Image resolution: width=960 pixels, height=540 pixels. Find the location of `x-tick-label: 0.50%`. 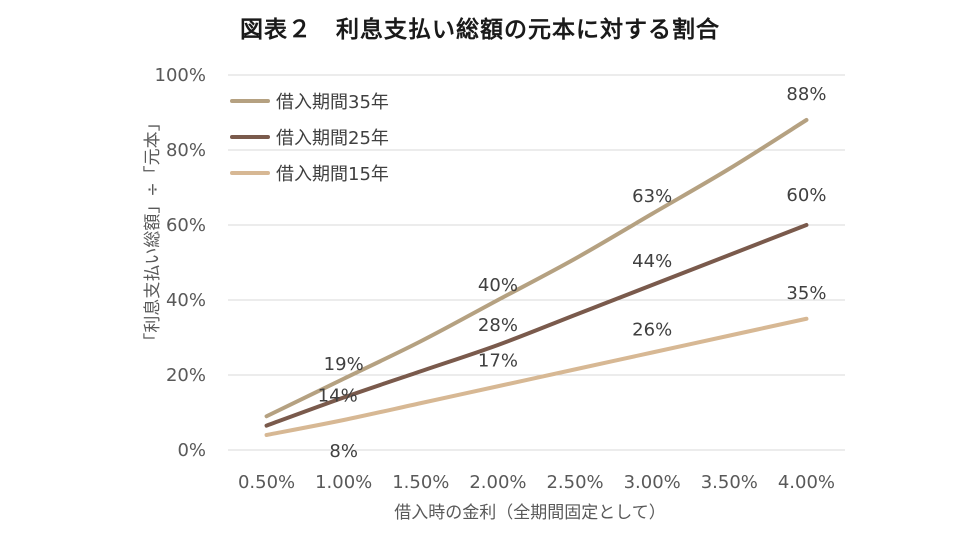

x-tick-label: 0.50% is located at coordinates (266, 482).